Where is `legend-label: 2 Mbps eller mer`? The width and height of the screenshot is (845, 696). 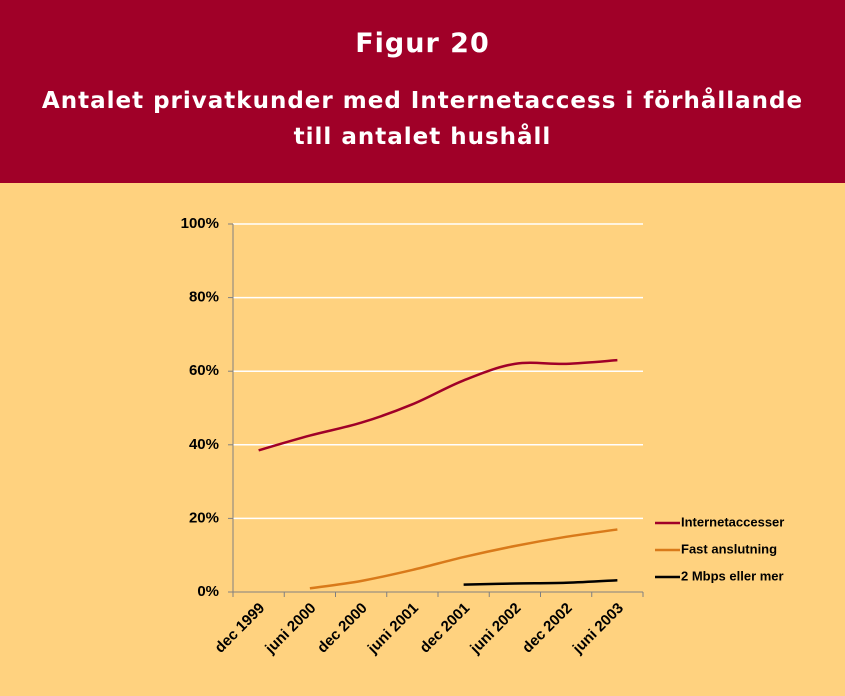
legend-label: 2 Mbps eller mer is located at coordinates (732, 575).